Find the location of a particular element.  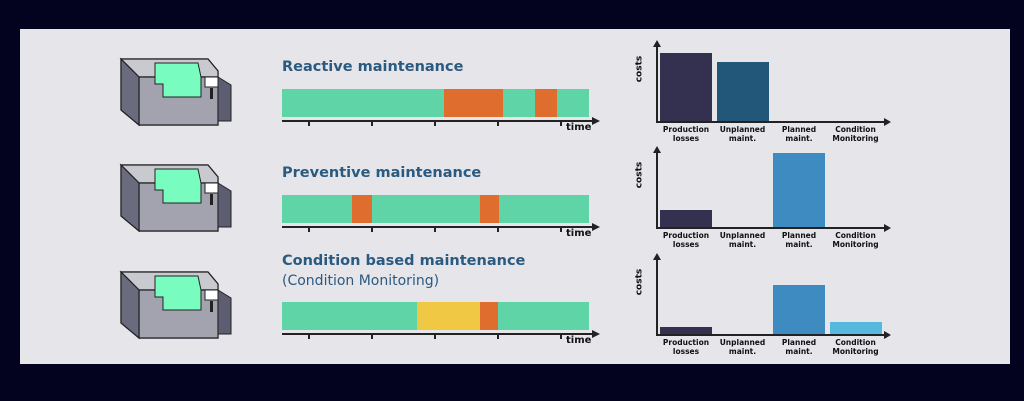

row-title: Reactive maintenance is located at coordinates (373, 67).